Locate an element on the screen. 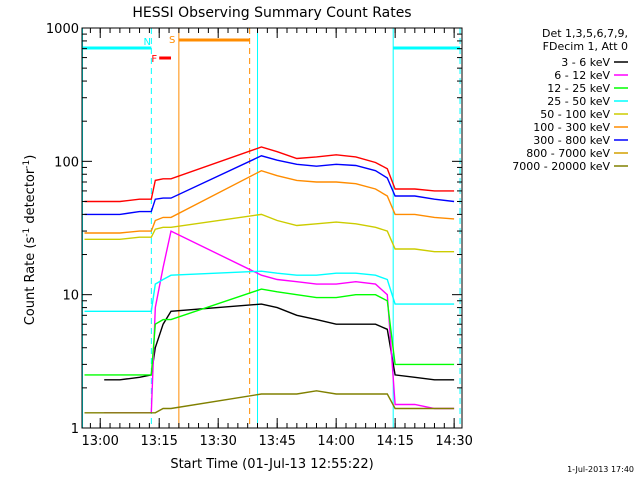 Image resolution: width=640 pixels, height=484 pixels. legend-entry: 7000 - 20000 keV is located at coordinates (561, 166).